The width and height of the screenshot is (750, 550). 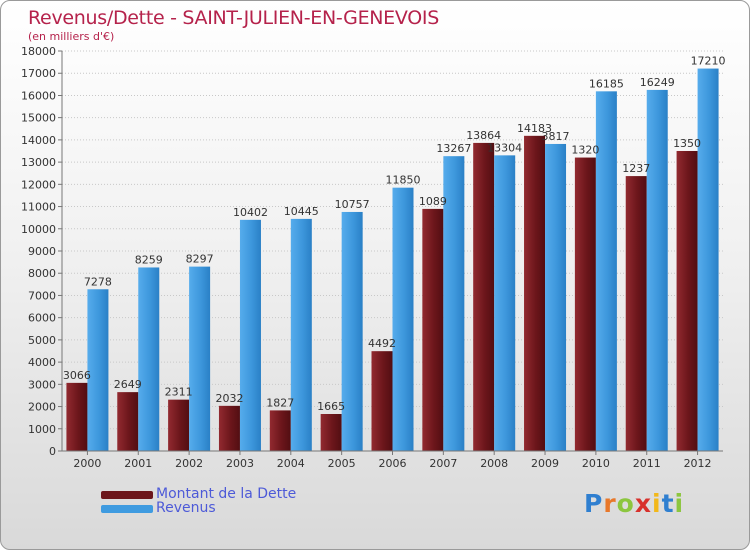 What do you see at coordinates (38, 184) in the screenshot?
I see `y-tick-label: 12000` at bounding box center [38, 184].